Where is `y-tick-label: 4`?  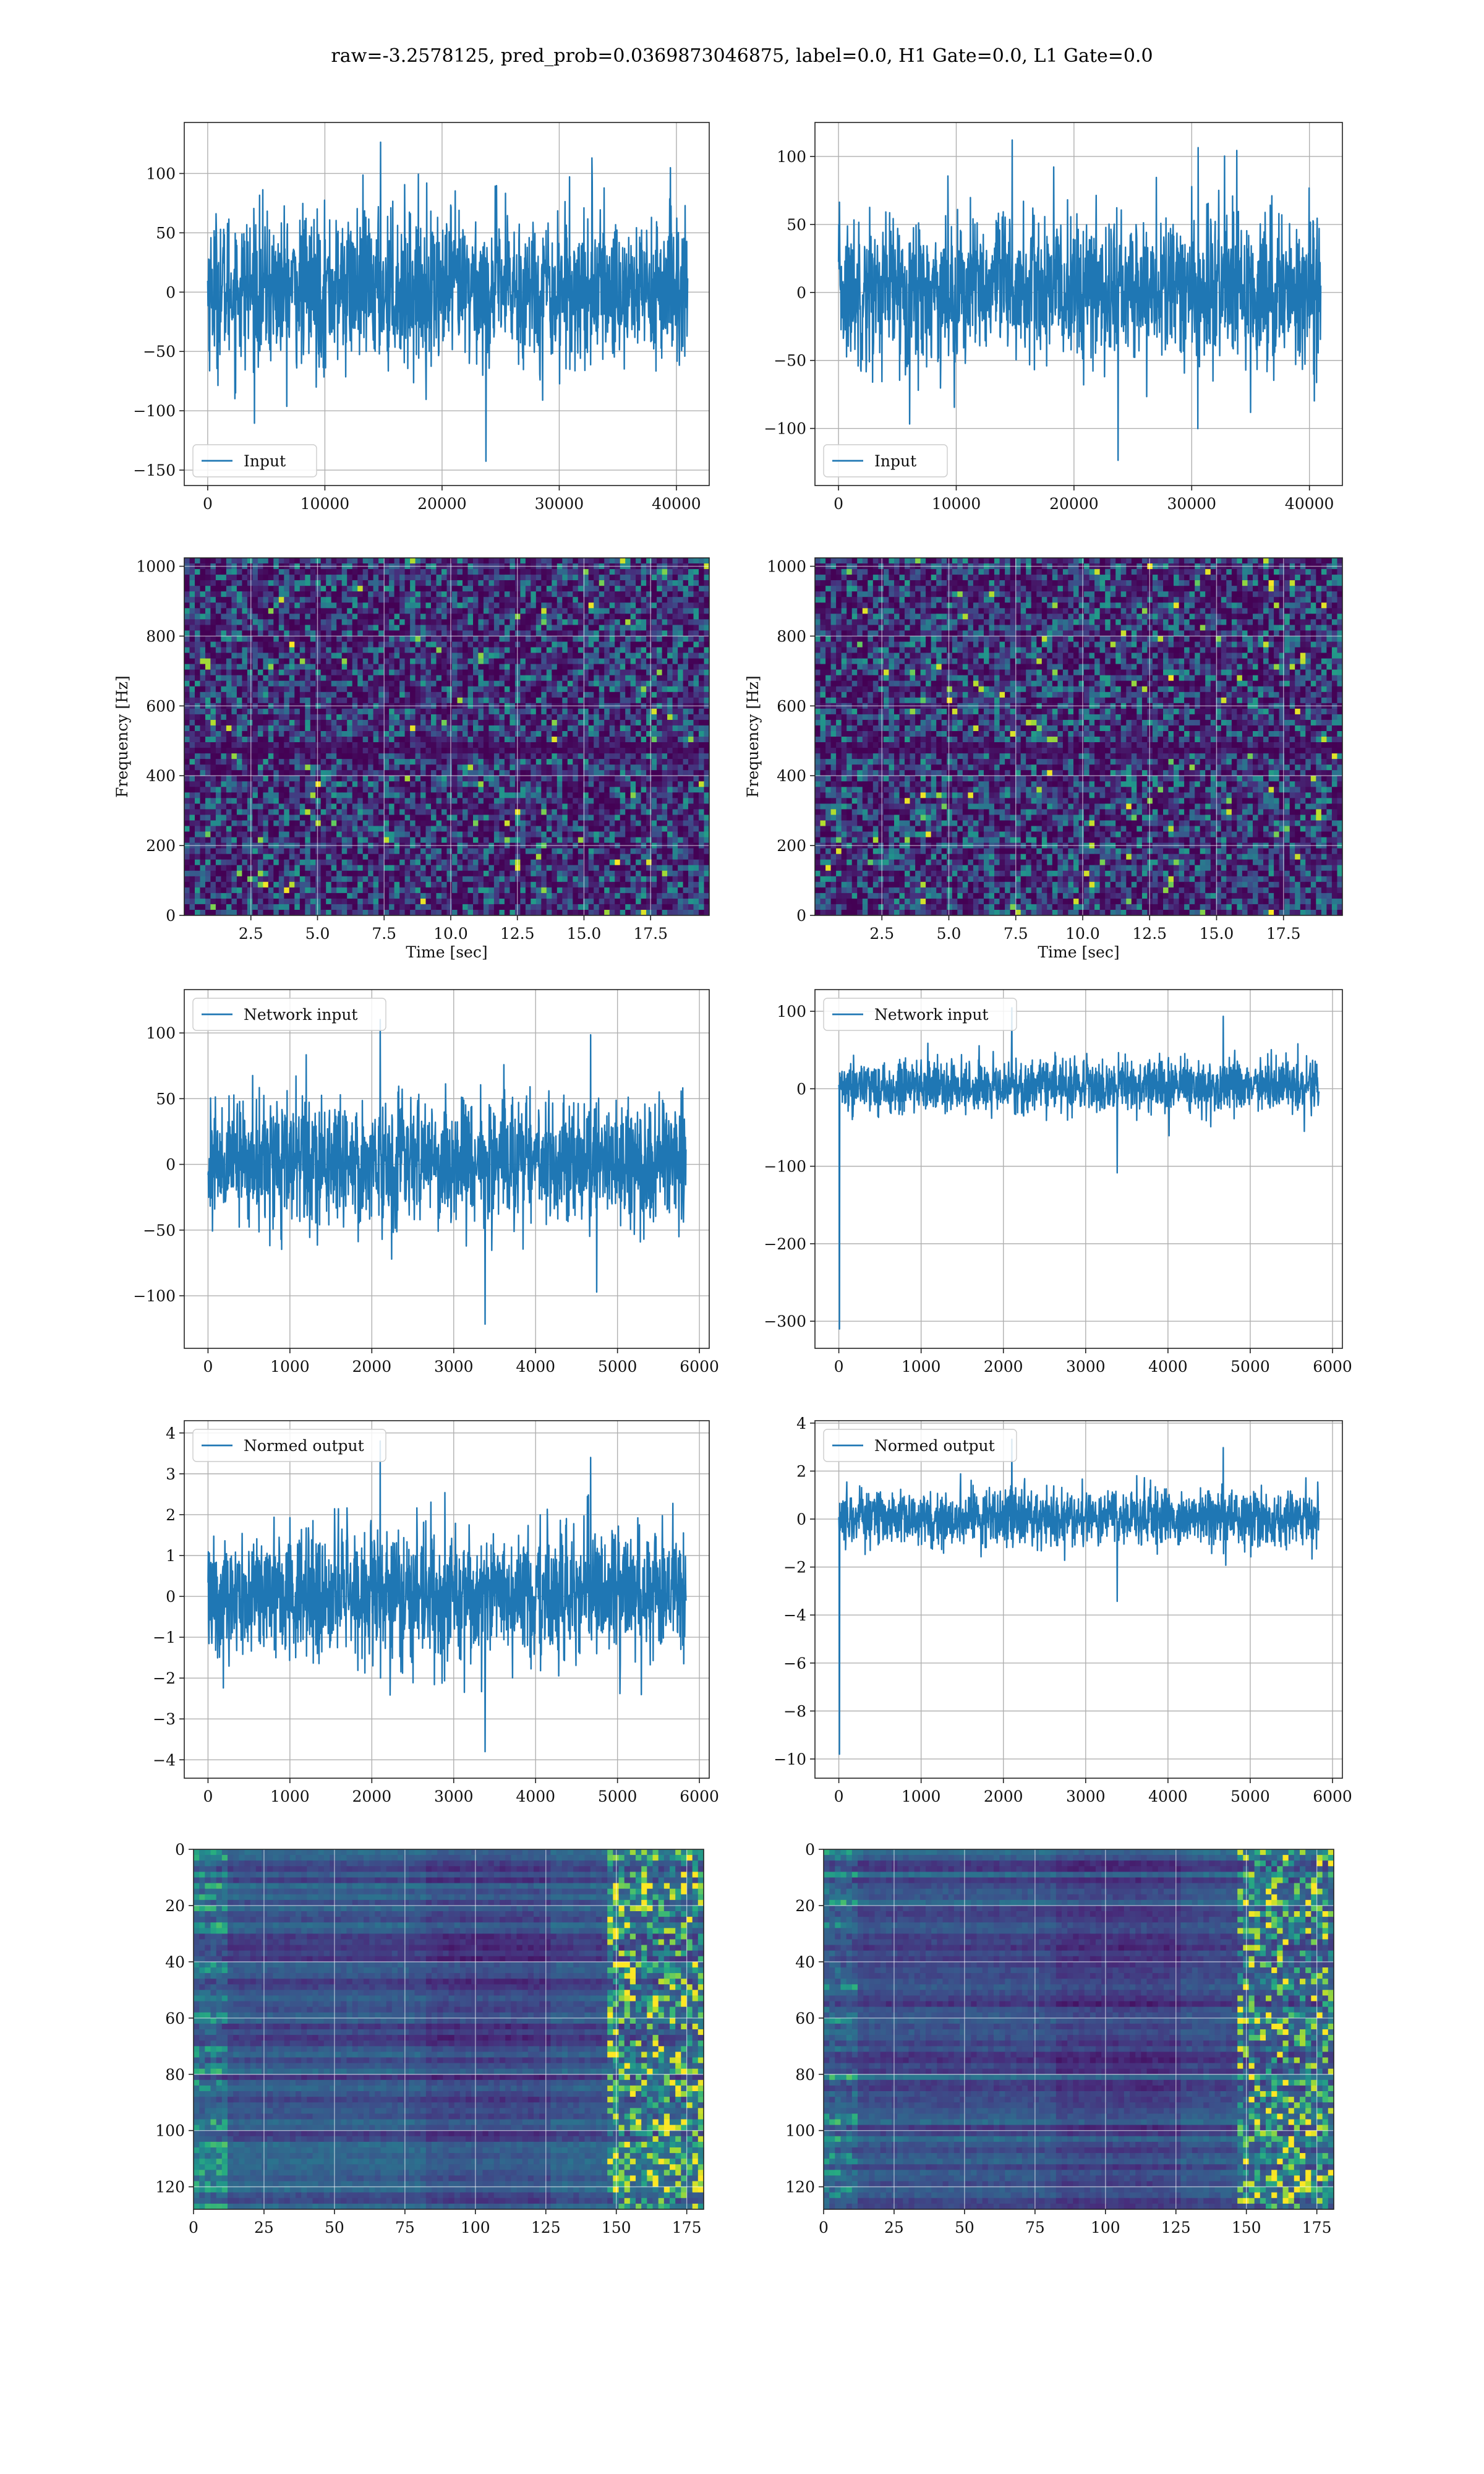 y-tick-label: 4 is located at coordinates (171, 1433).